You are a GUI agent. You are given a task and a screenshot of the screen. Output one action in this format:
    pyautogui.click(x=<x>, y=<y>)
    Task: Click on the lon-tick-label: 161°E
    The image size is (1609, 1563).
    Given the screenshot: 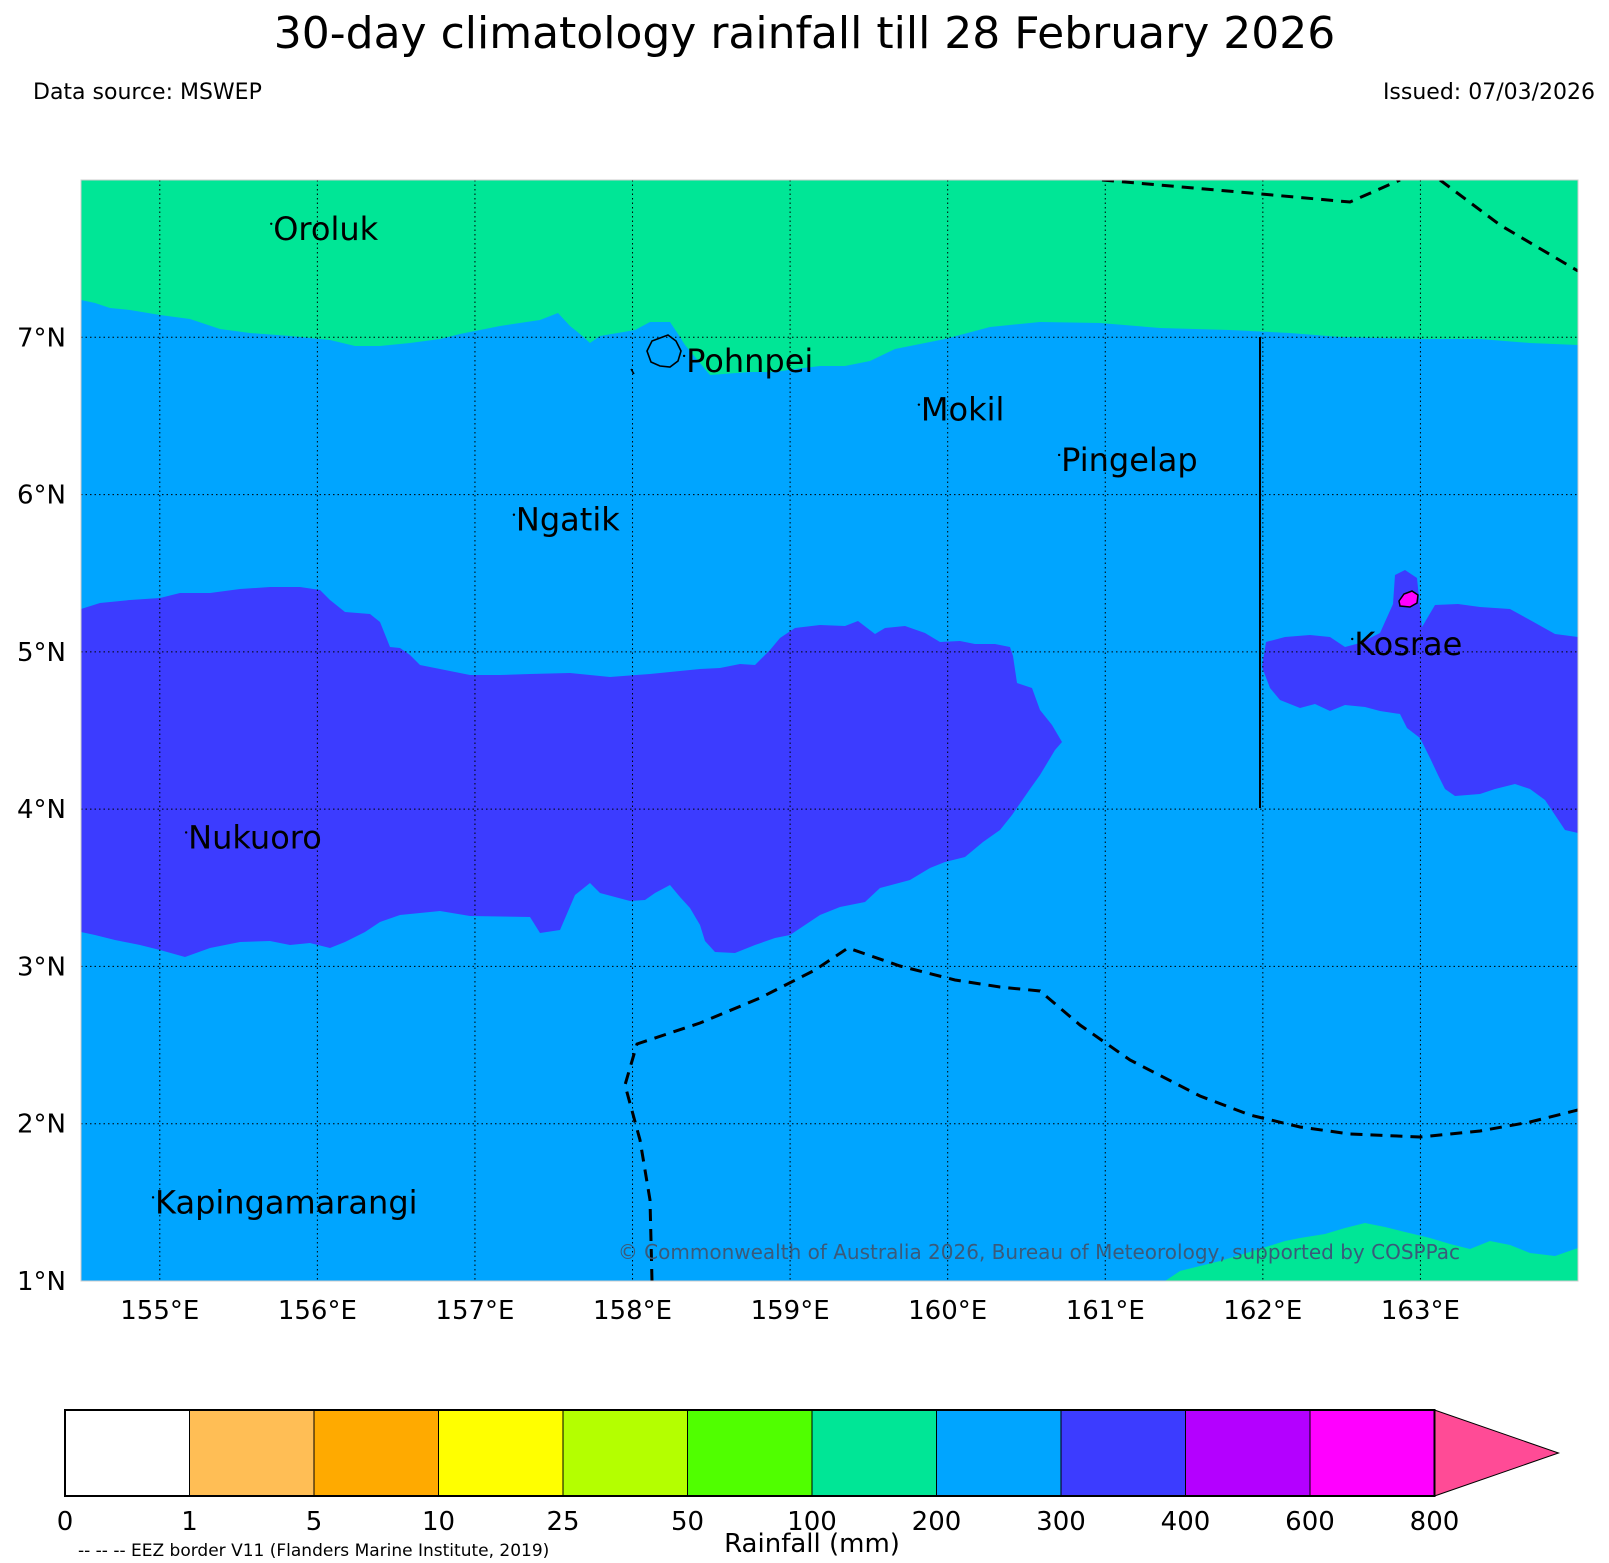 What is the action you would take?
    pyautogui.click(x=1105, y=1311)
    